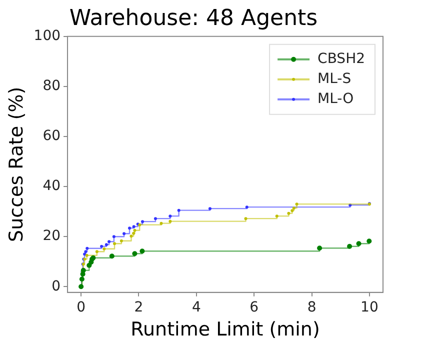 This screenshot has height=346, width=423. What do you see at coordinates (225, 329) in the screenshot?
I see `x-axis-title: Runtime Limit (min)` at bounding box center [225, 329].